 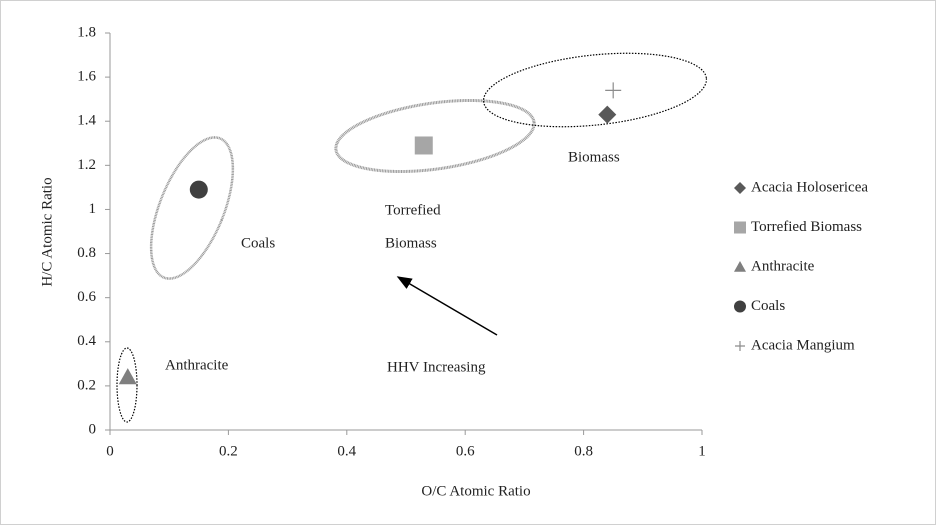 I want to click on y-tick-label: 0.4, so click(x=86, y=341).